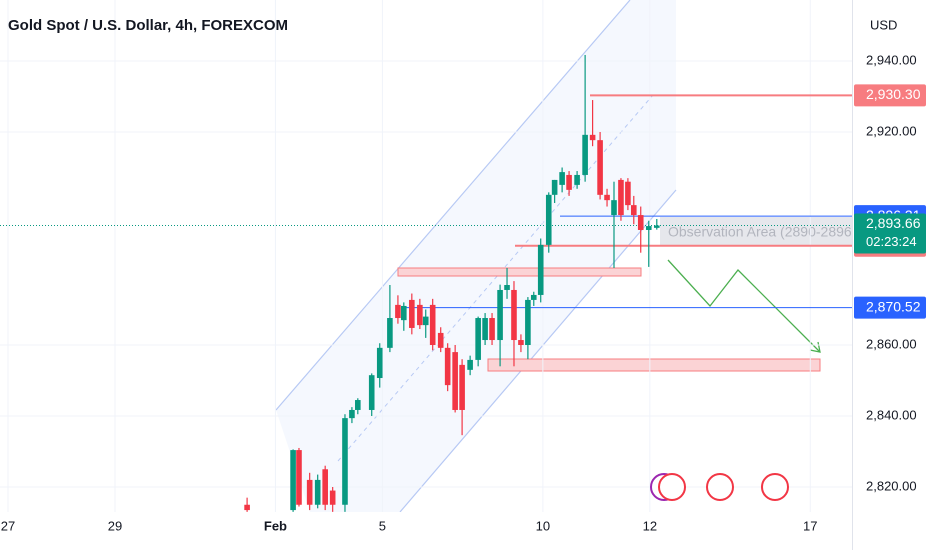  I want to click on last-price-label: 2,893.66, so click(893, 223).